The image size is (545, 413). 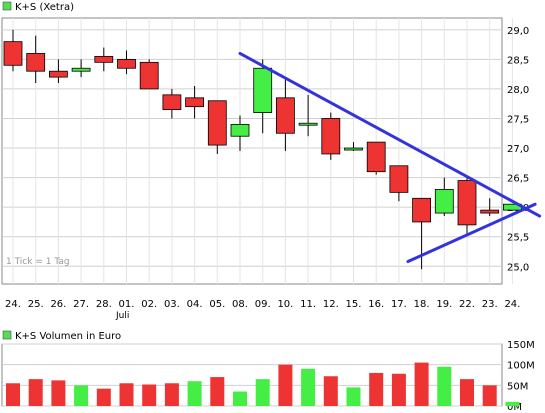 I want to click on x-tick-label: 23., so click(x=490, y=304).